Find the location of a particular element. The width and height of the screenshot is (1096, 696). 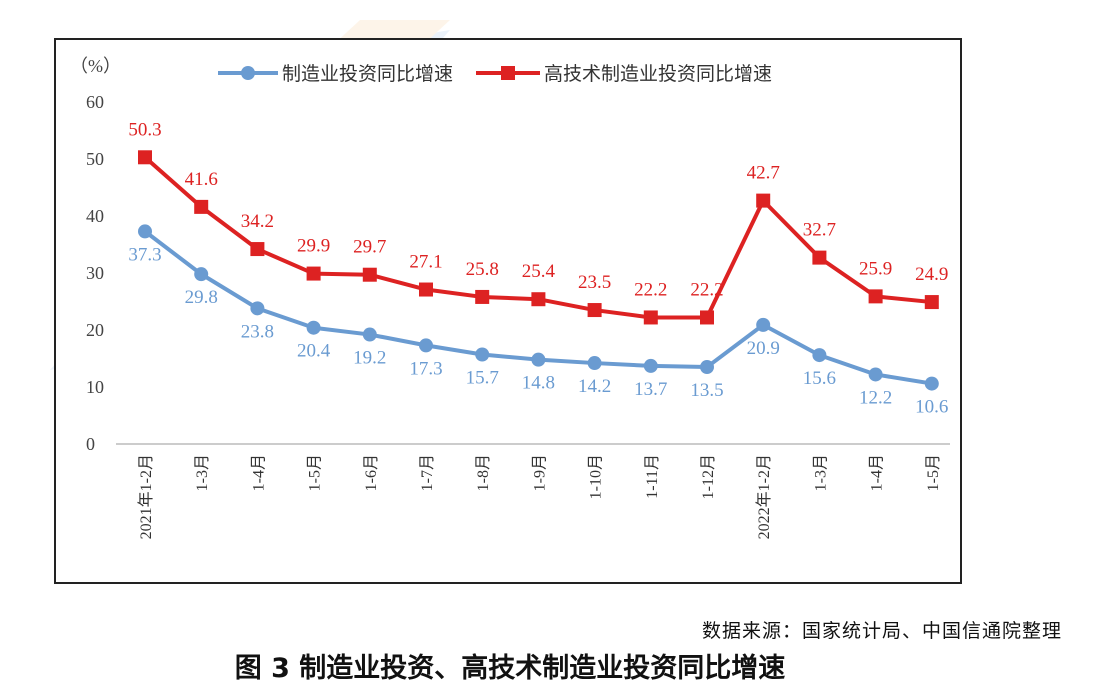

legend-label-manufacturing: 制造业投资同比增速 is located at coordinates (367, 74).